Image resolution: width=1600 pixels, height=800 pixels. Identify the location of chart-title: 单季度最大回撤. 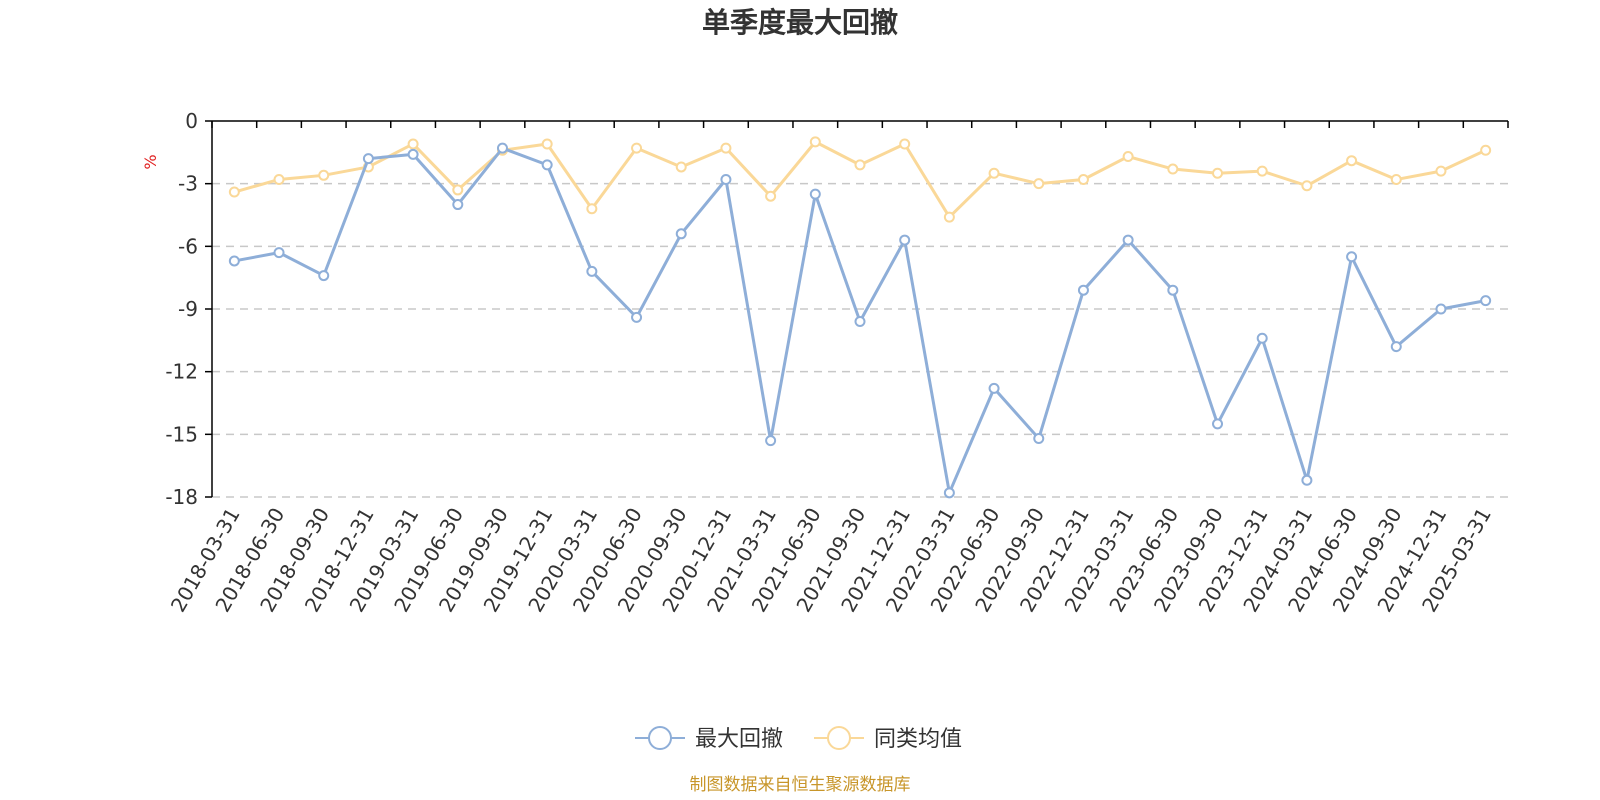
(800, 22).